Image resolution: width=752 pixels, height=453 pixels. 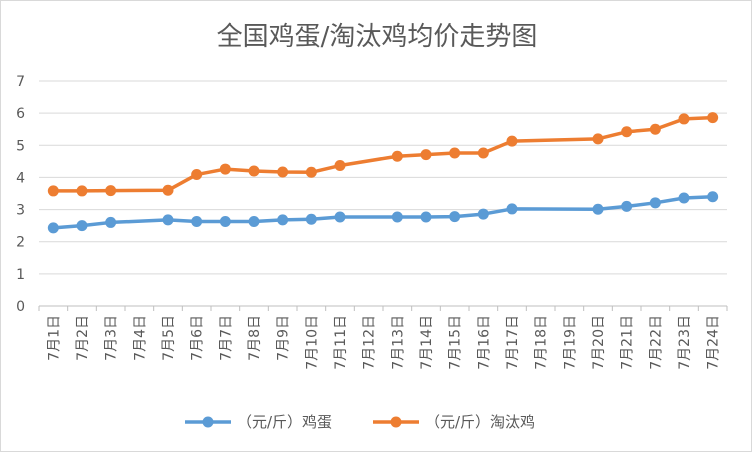 What do you see at coordinates (398, 342) in the screenshot?
I see `x-tick-label: 7月13日` at bounding box center [398, 342].